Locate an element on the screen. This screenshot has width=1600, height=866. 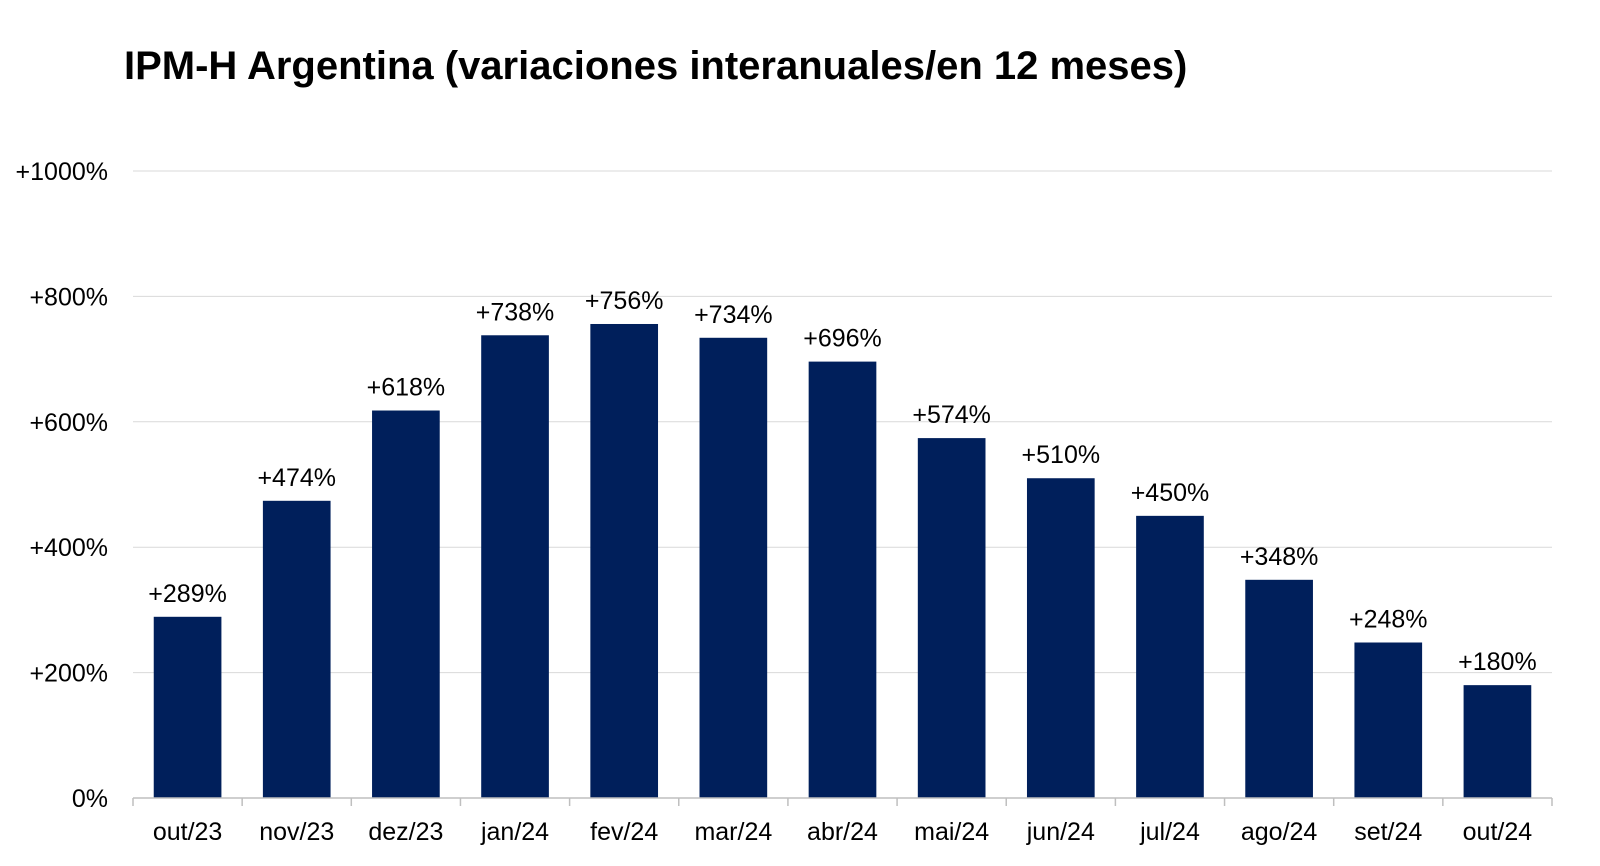
x-tick-label: nov/23 is located at coordinates (296, 832).